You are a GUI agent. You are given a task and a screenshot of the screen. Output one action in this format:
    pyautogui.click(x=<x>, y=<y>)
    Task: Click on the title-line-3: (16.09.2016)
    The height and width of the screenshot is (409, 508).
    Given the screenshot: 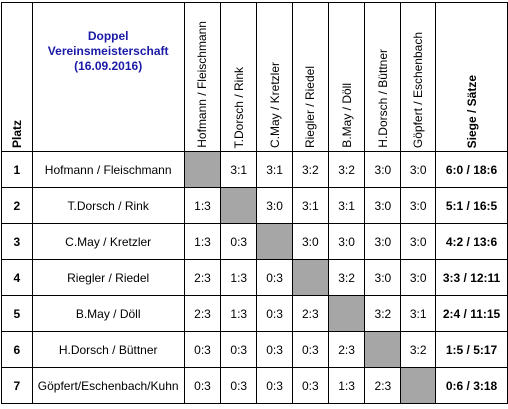 What is the action you would take?
    pyautogui.click(x=108, y=66)
    